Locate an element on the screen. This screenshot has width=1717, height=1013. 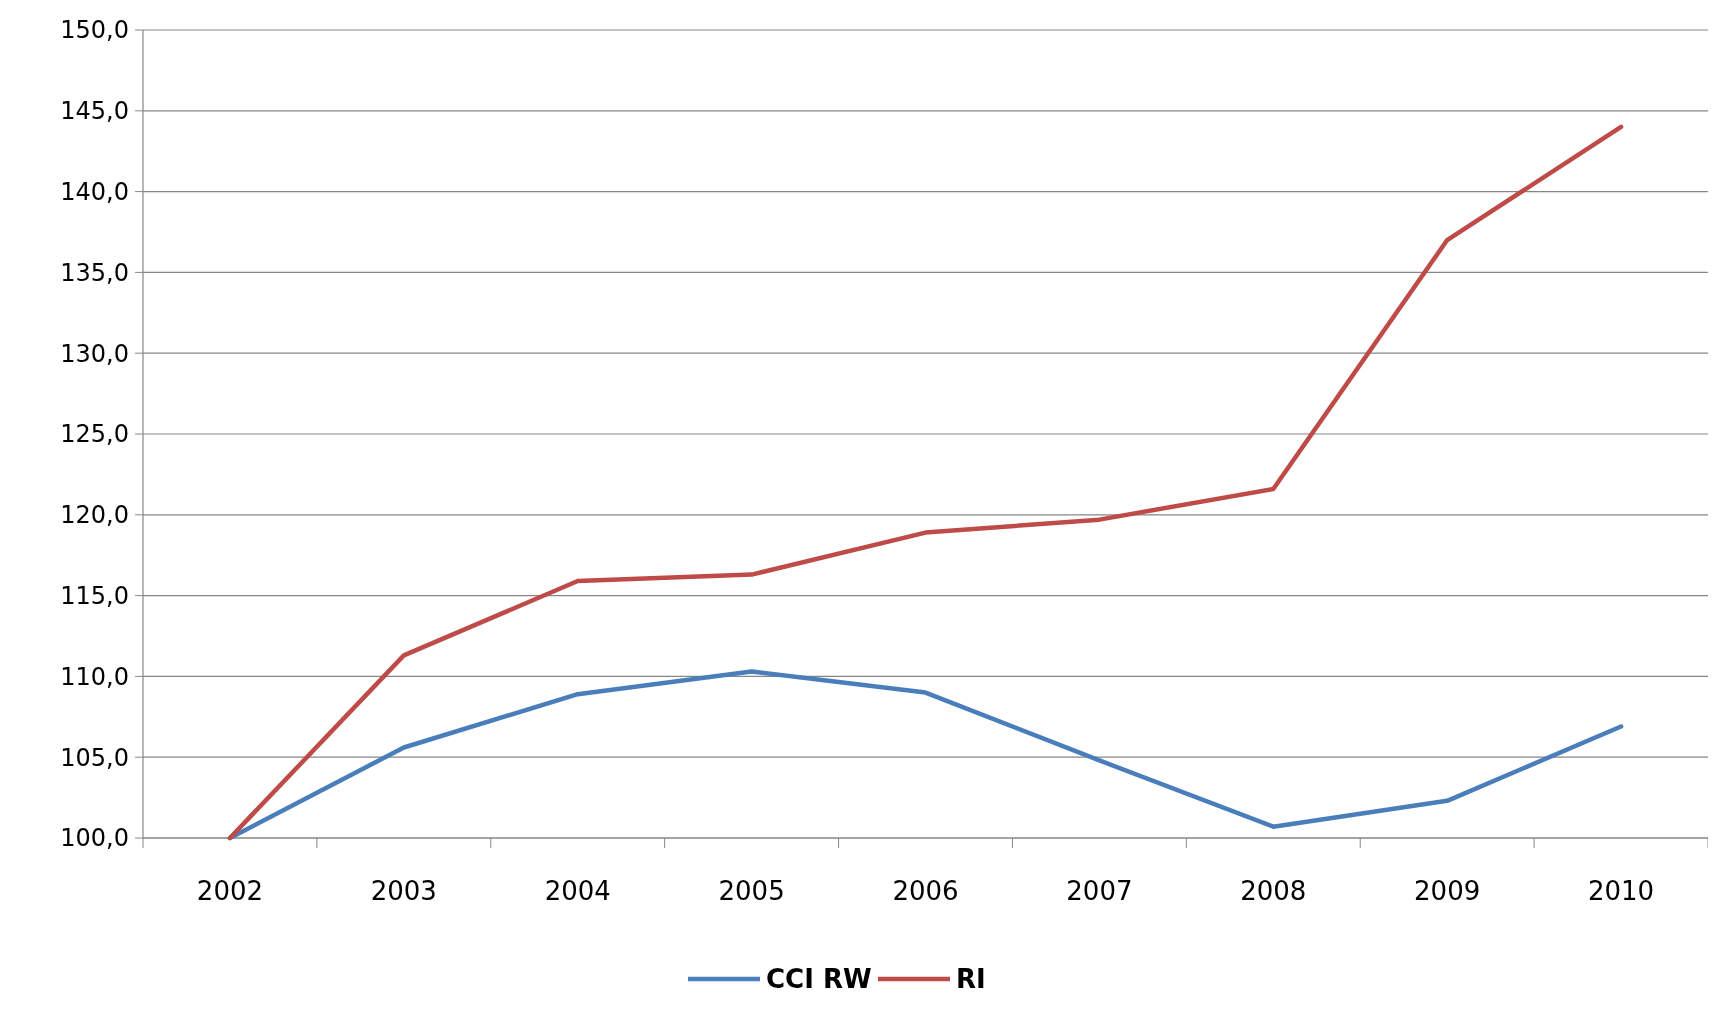
x-tick-label: 2005 is located at coordinates (751, 891).